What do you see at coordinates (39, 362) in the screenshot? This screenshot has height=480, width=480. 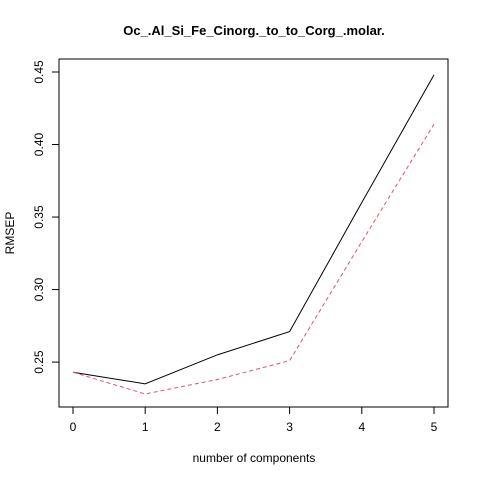 I see `y-tick-label: 0.25` at bounding box center [39, 362].